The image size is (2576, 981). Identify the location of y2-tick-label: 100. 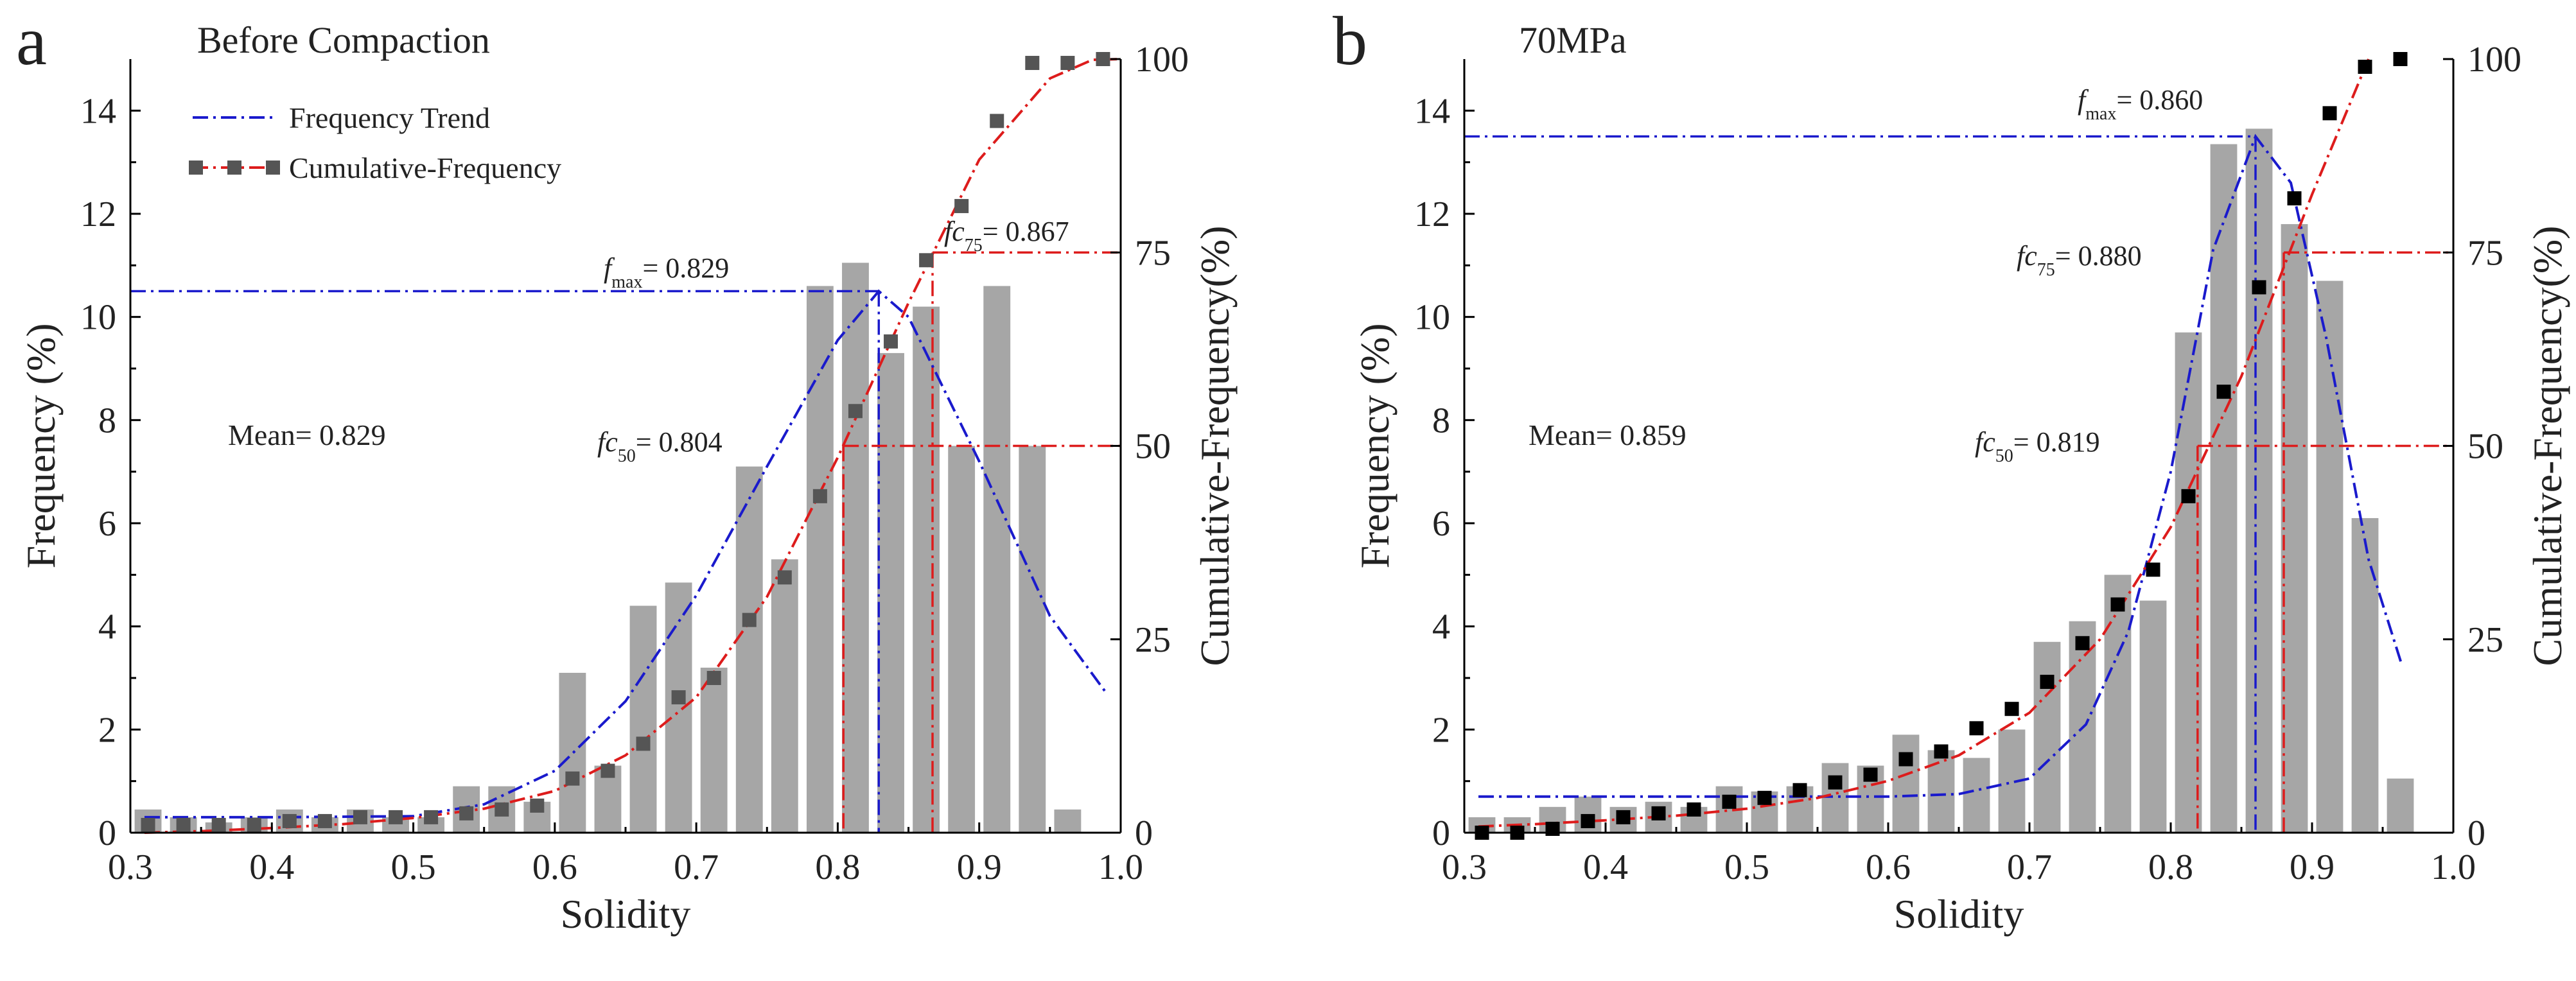
(2494, 60).